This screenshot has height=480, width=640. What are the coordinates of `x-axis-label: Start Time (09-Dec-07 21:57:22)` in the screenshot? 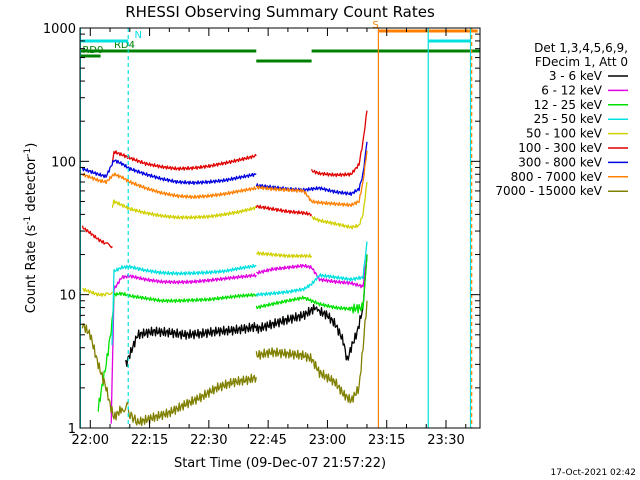 It's located at (280, 463).